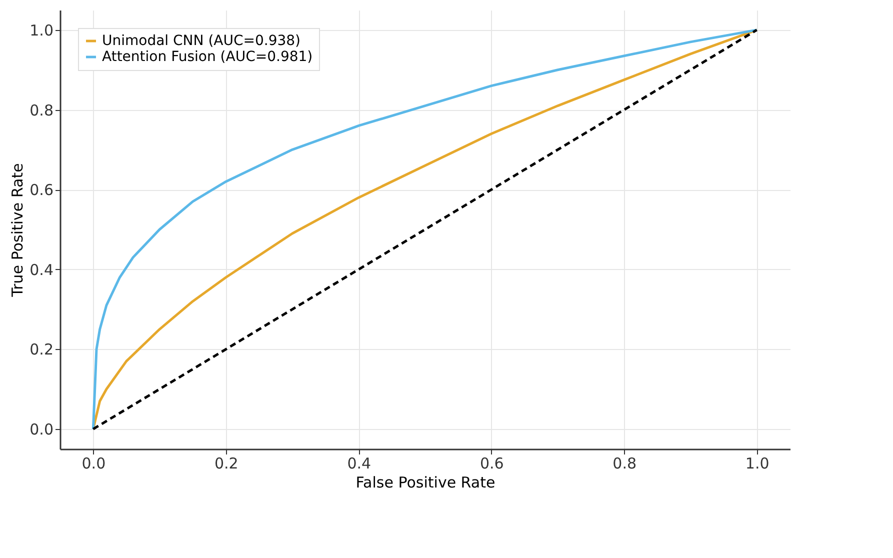 This screenshot has height=558, width=893. Describe the element at coordinates (42, 349) in the screenshot. I see `y-tick-label: 0.2` at that location.